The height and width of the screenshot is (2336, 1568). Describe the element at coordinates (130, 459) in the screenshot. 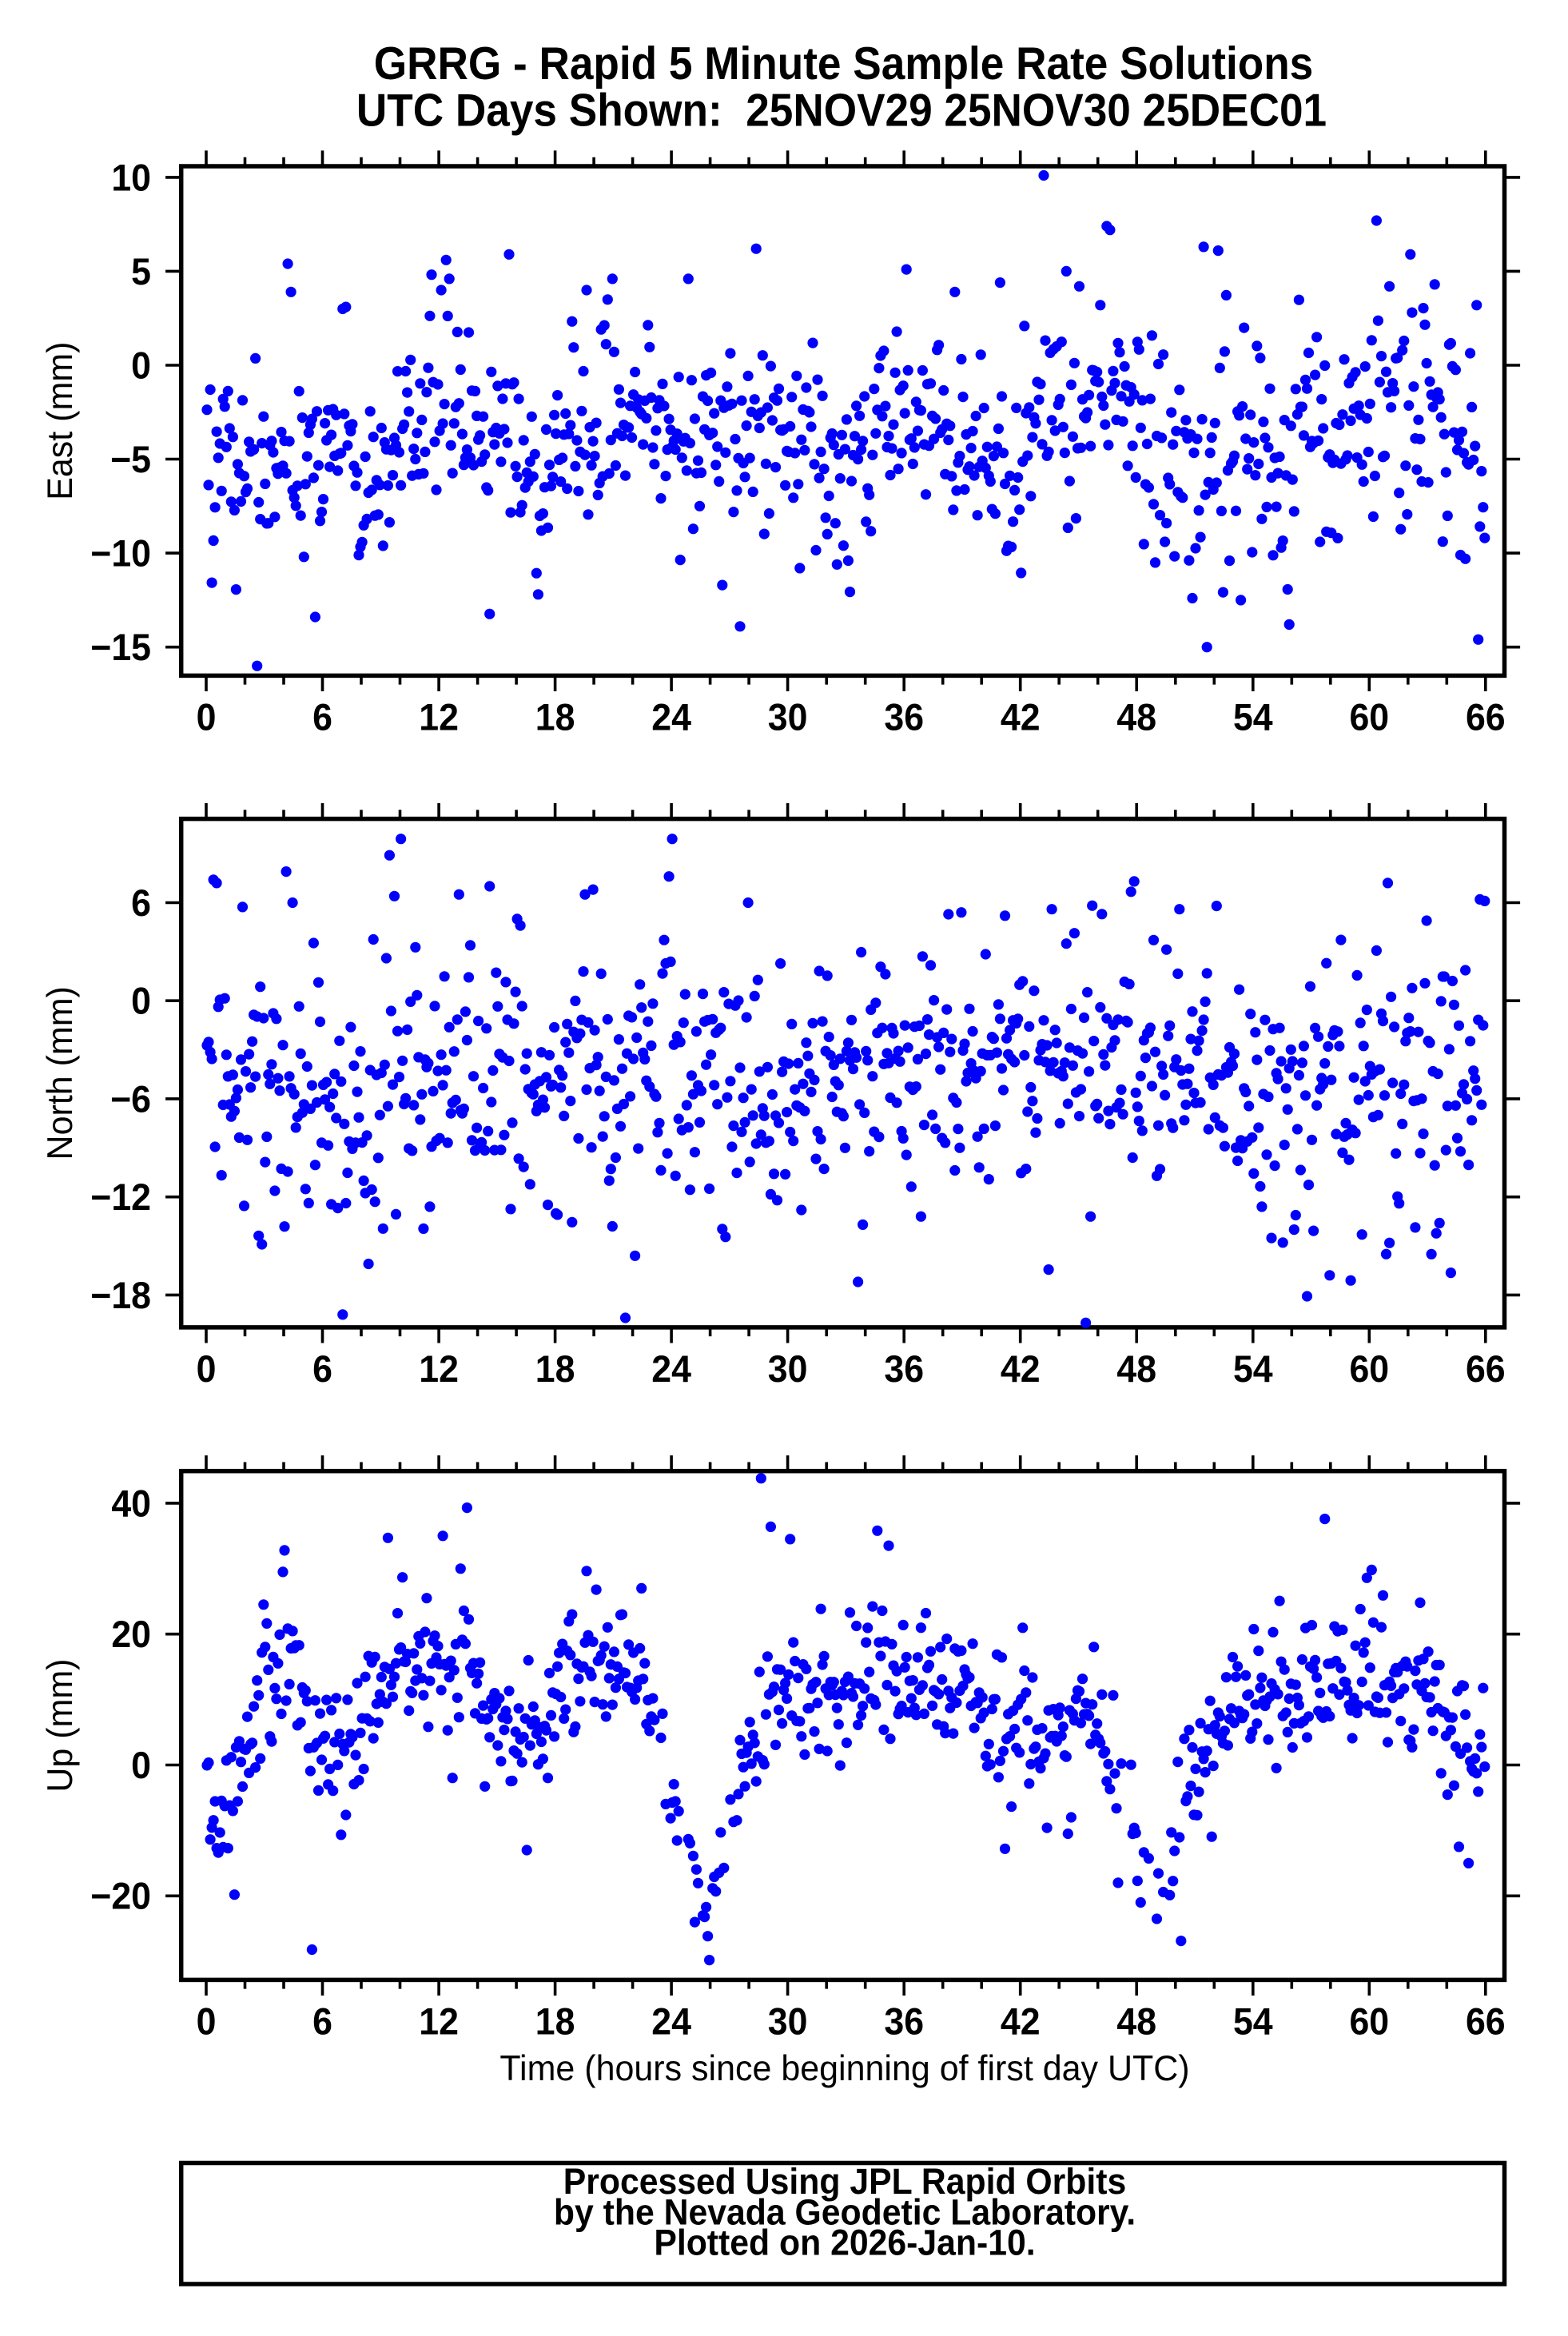

I see `svg-text: −5` at that location.